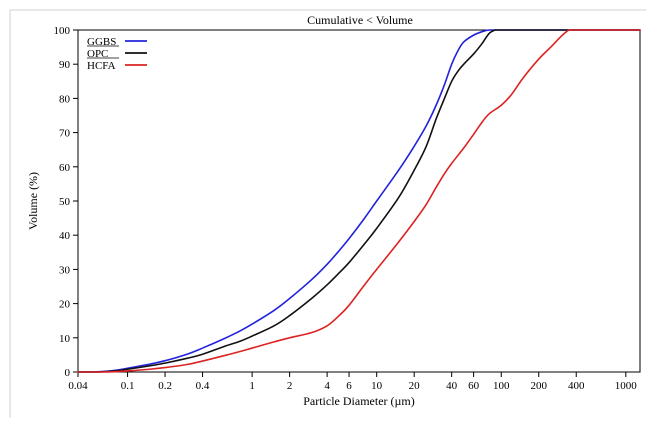 Image resolution: width=646 pixels, height=425 pixels. What do you see at coordinates (65, 134) in the screenshot?
I see `y-tick-label: 70` at bounding box center [65, 134].